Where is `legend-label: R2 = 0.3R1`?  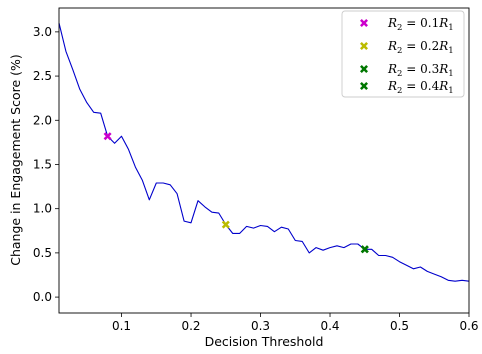 legend-label: R2 = 0.3R1 is located at coordinates (420, 70).